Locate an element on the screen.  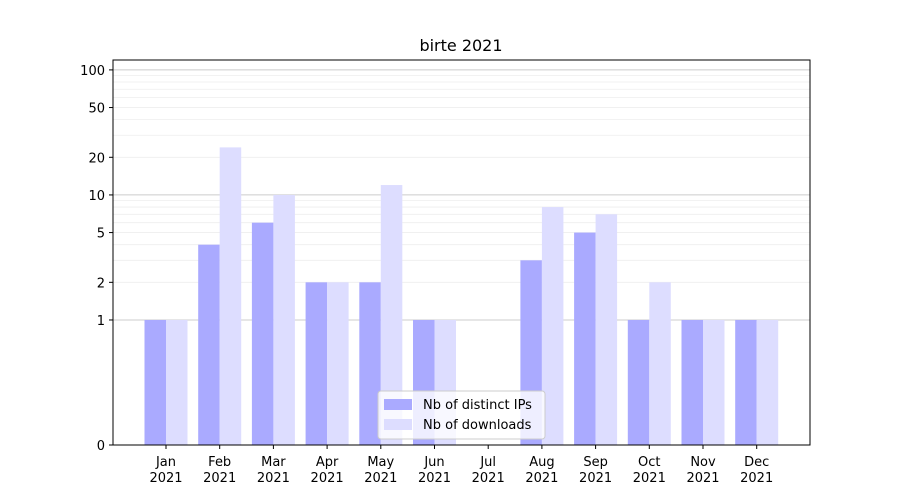
legend-label: Nb of distinct IPs is located at coordinates (477, 405).